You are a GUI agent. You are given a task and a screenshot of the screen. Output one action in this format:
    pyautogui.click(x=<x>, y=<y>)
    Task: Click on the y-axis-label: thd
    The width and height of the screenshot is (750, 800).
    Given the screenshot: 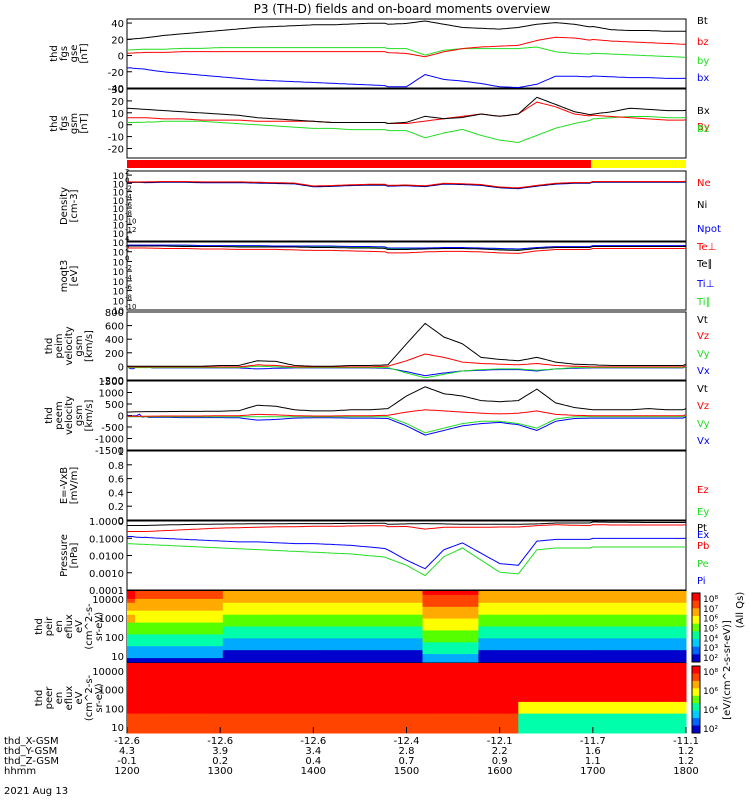 What is the action you would take?
    pyautogui.click(x=49, y=346)
    